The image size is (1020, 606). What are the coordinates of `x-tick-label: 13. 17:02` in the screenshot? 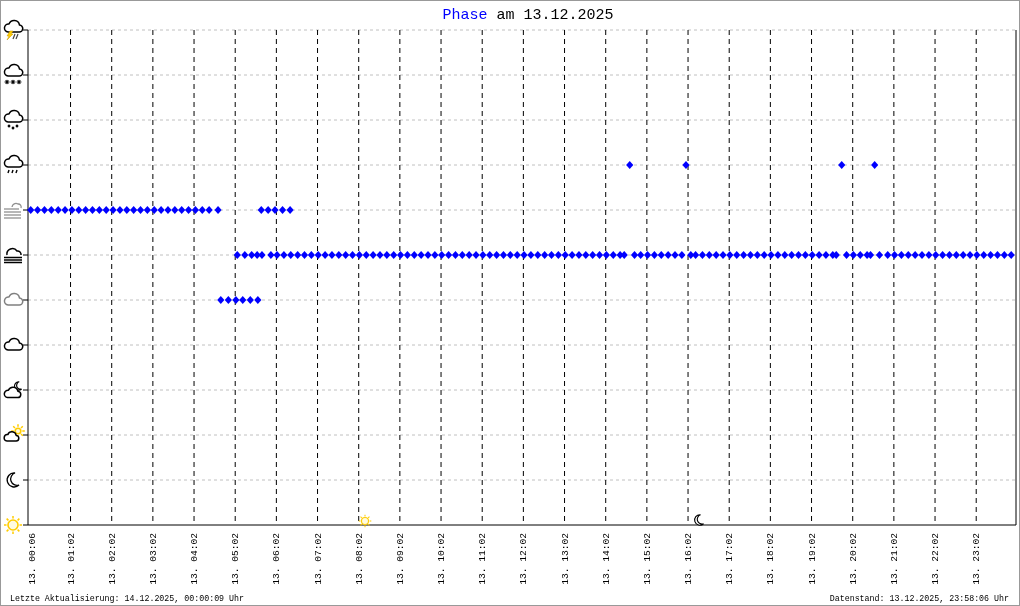 It's located at (729, 558).